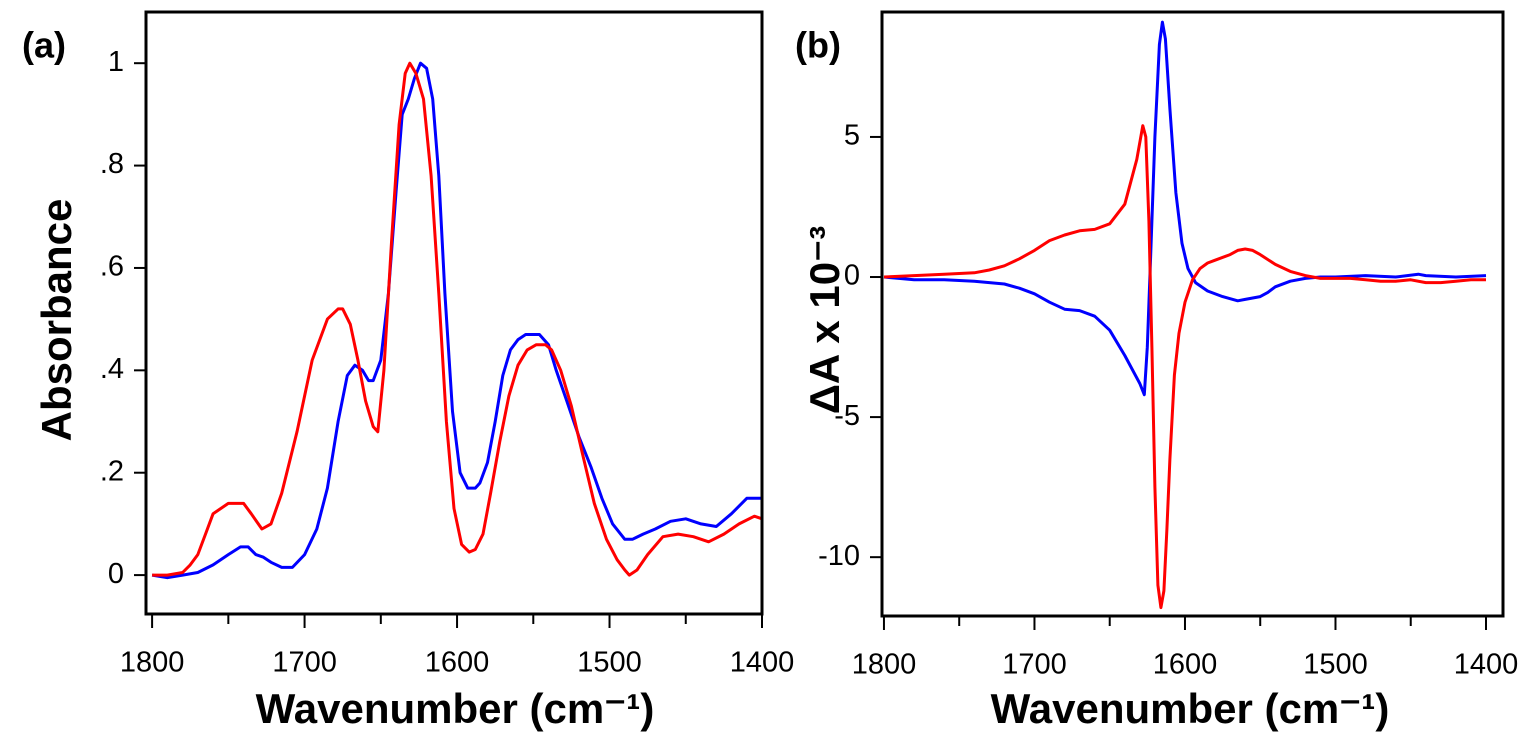 The width and height of the screenshot is (1539, 744). What do you see at coordinates (44, 45) in the screenshot?
I see `panel-label: (a)` at bounding box center [44, 45].